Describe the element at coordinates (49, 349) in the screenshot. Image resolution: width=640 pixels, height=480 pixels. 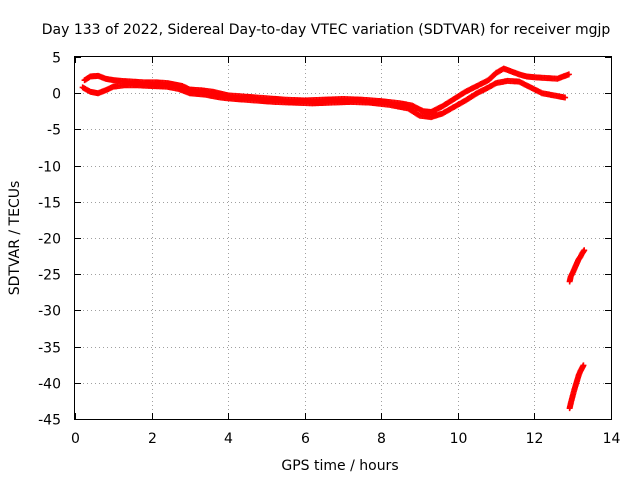
I see `y-tick-label: -35` at that location.